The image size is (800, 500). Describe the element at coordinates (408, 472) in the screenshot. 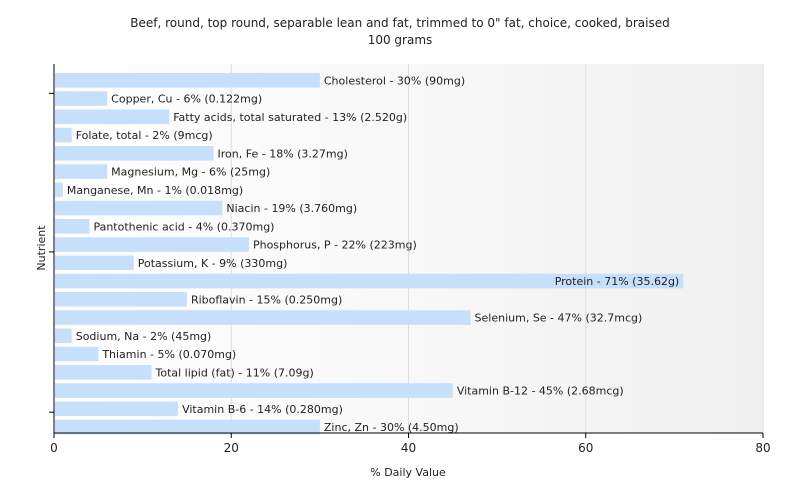

I see `x-axis-title: % Daily Value` at that location.